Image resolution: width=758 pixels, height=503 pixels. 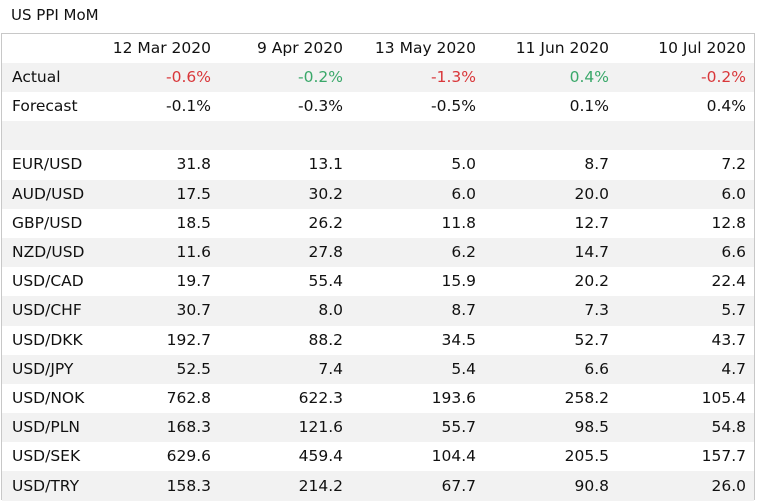 What do you see at coordinates (44, 428) in the screenshot?
I see `pair-label: USD/PLN` at bounding box center [44, 428].